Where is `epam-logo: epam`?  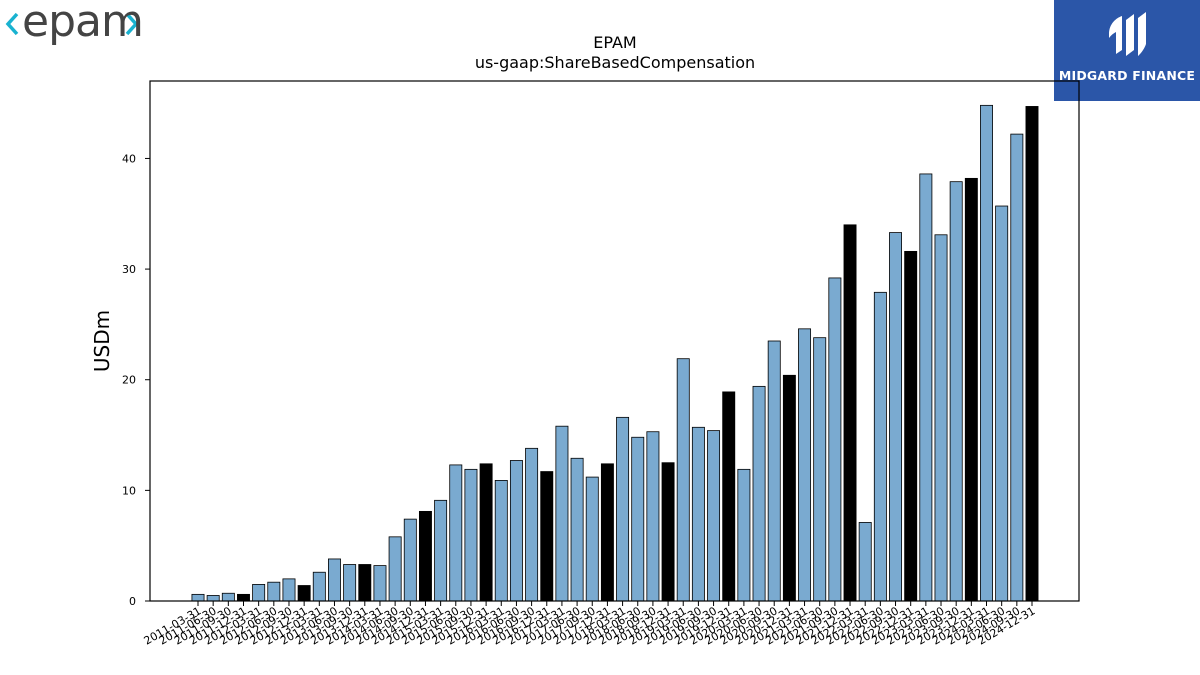
epam-logo: epam is located at coordinates (77, 28).